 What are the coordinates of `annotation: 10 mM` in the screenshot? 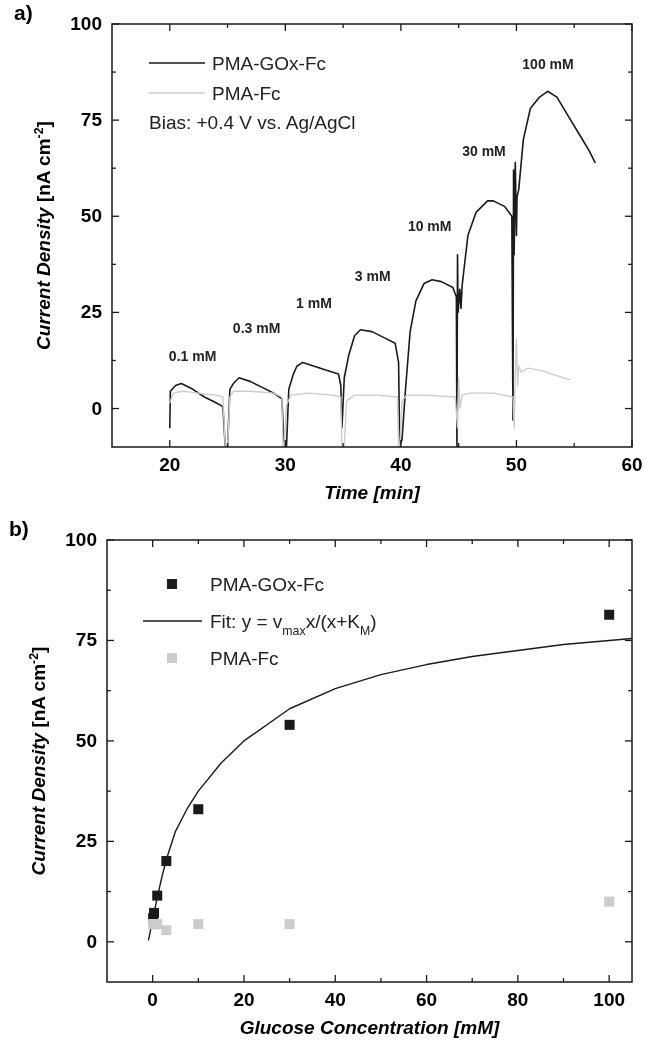 It's located at (429, 225).